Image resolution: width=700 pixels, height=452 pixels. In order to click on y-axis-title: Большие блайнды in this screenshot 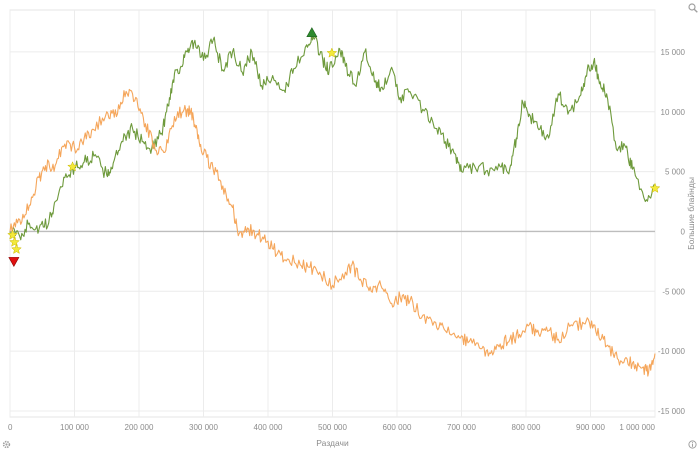, I will do `click(691, 213)`.